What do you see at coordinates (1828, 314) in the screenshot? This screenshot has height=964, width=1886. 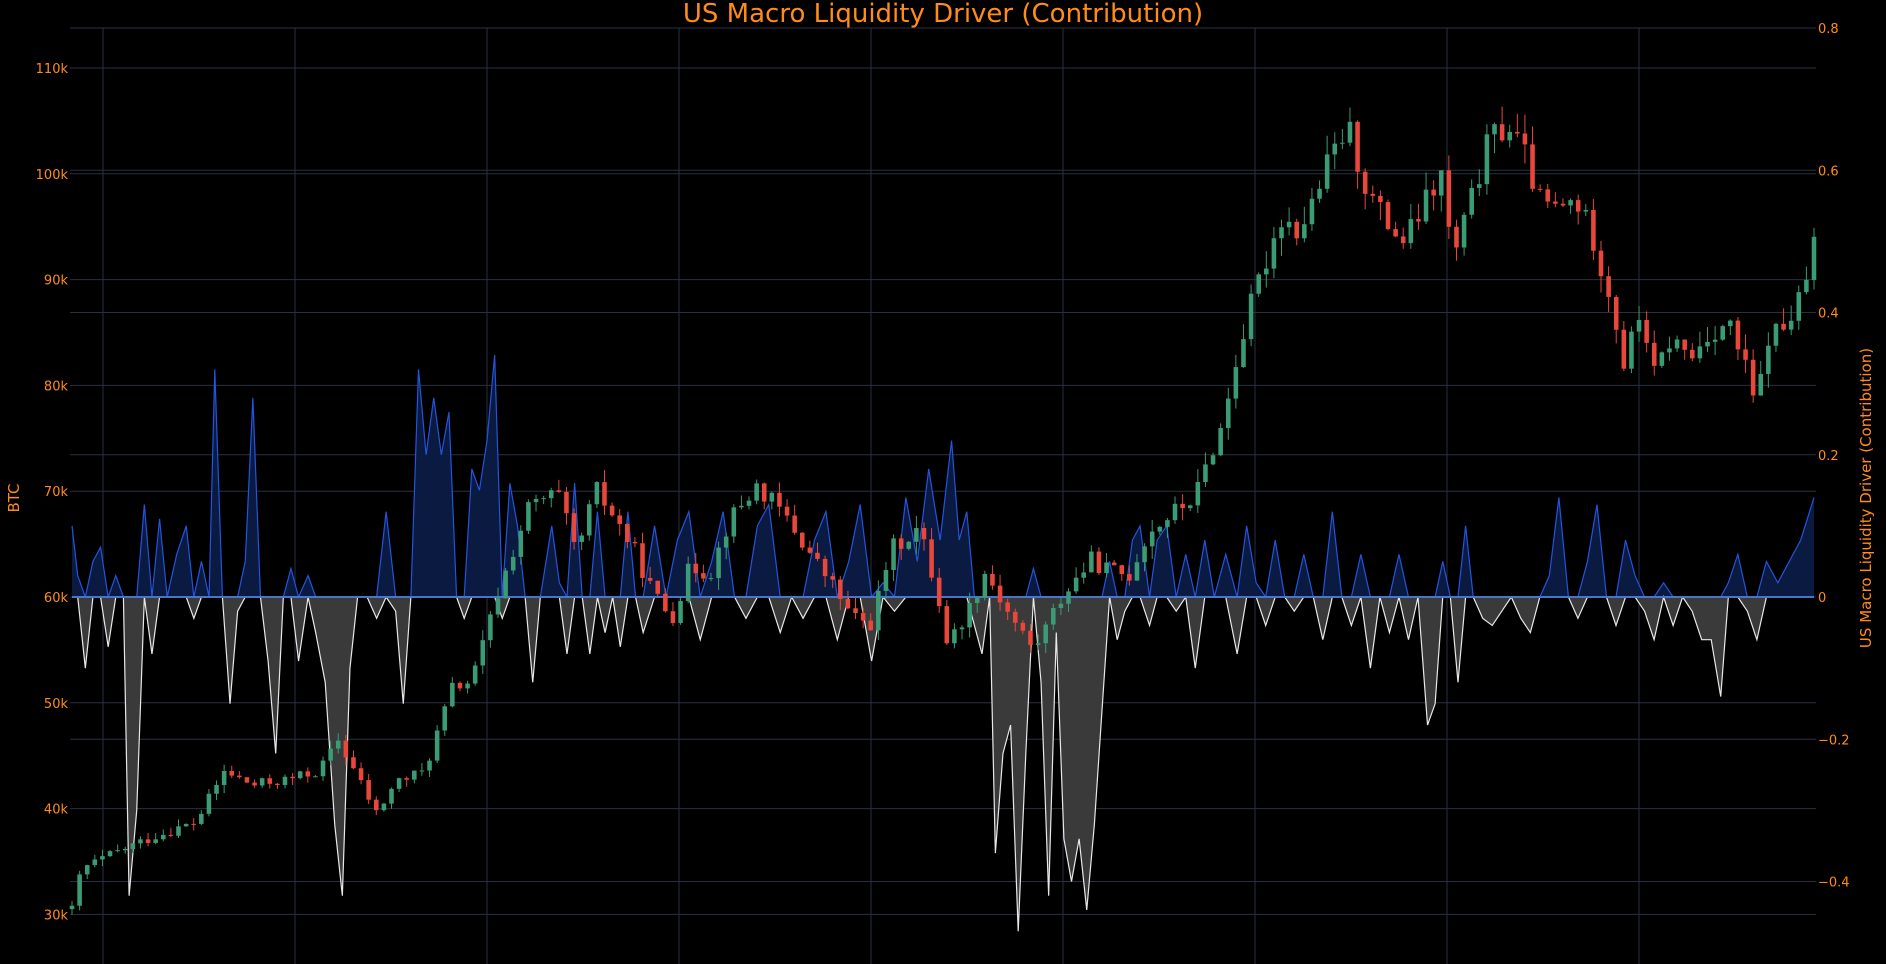 I see `y-right-tick-4: 0.4` at bounding box center [1828, 314].